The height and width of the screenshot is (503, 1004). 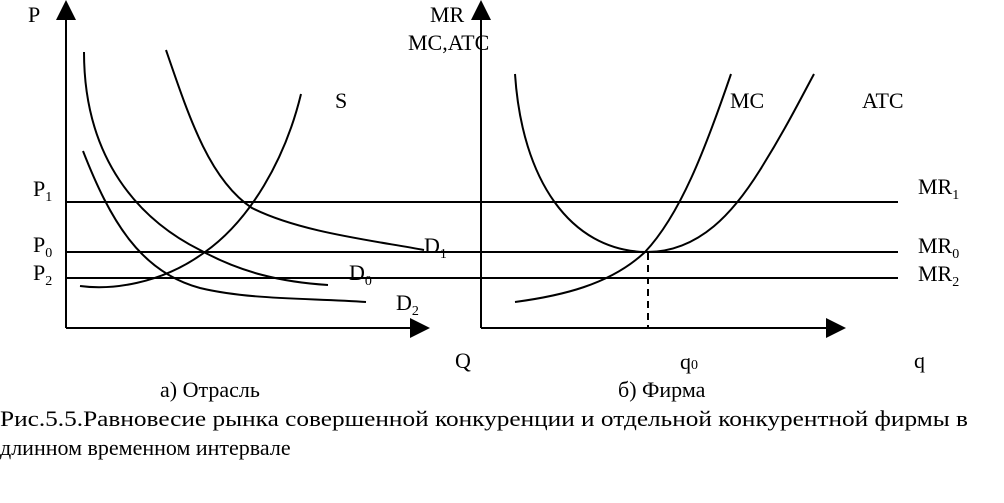 I want to click on firm-panel-caption: б) Фирма, so click(x=662, y=389).